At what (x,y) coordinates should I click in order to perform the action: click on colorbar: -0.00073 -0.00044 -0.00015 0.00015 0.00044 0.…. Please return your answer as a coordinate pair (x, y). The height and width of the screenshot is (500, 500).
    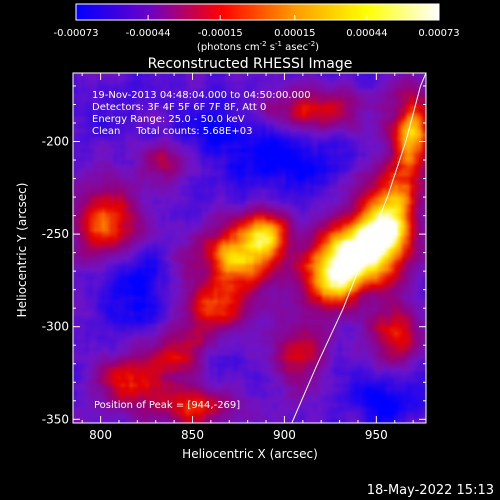
    Looking at the image, I should click on (257, 28).